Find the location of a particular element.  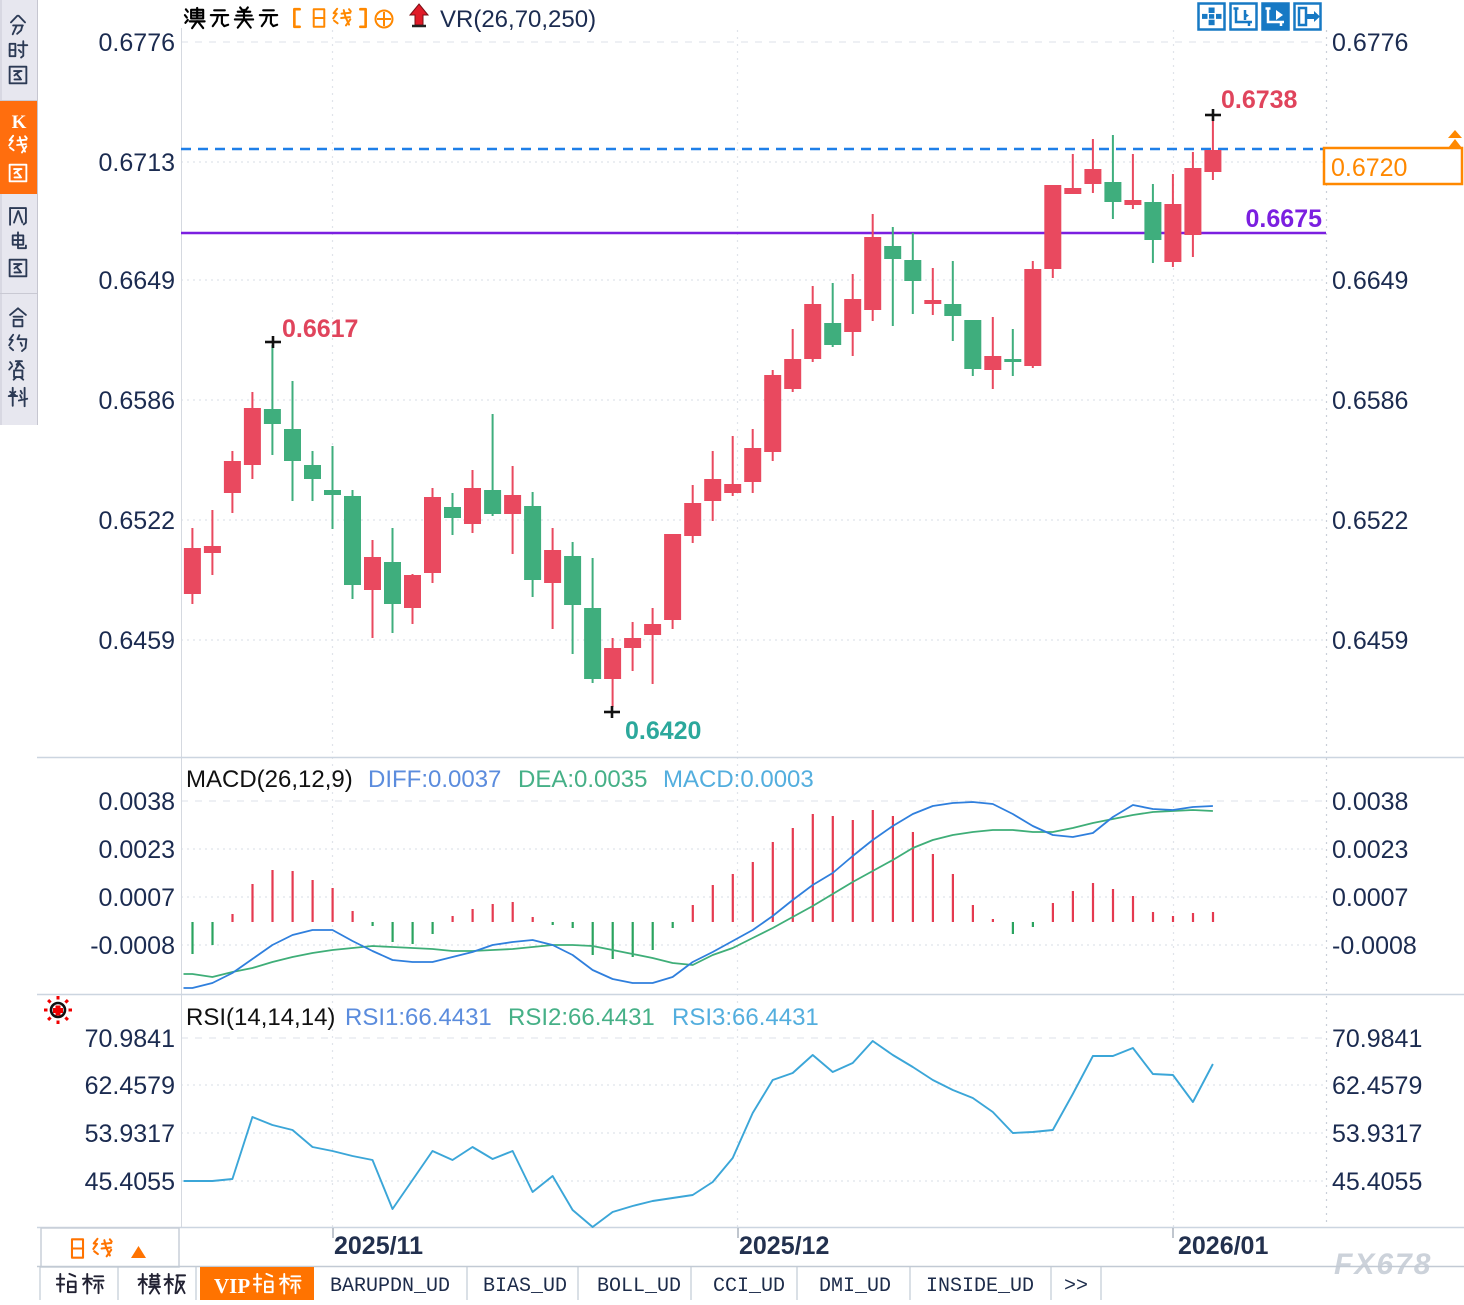

svg-text: RSI(14,14,14) is located at coordinates (260, 1017).